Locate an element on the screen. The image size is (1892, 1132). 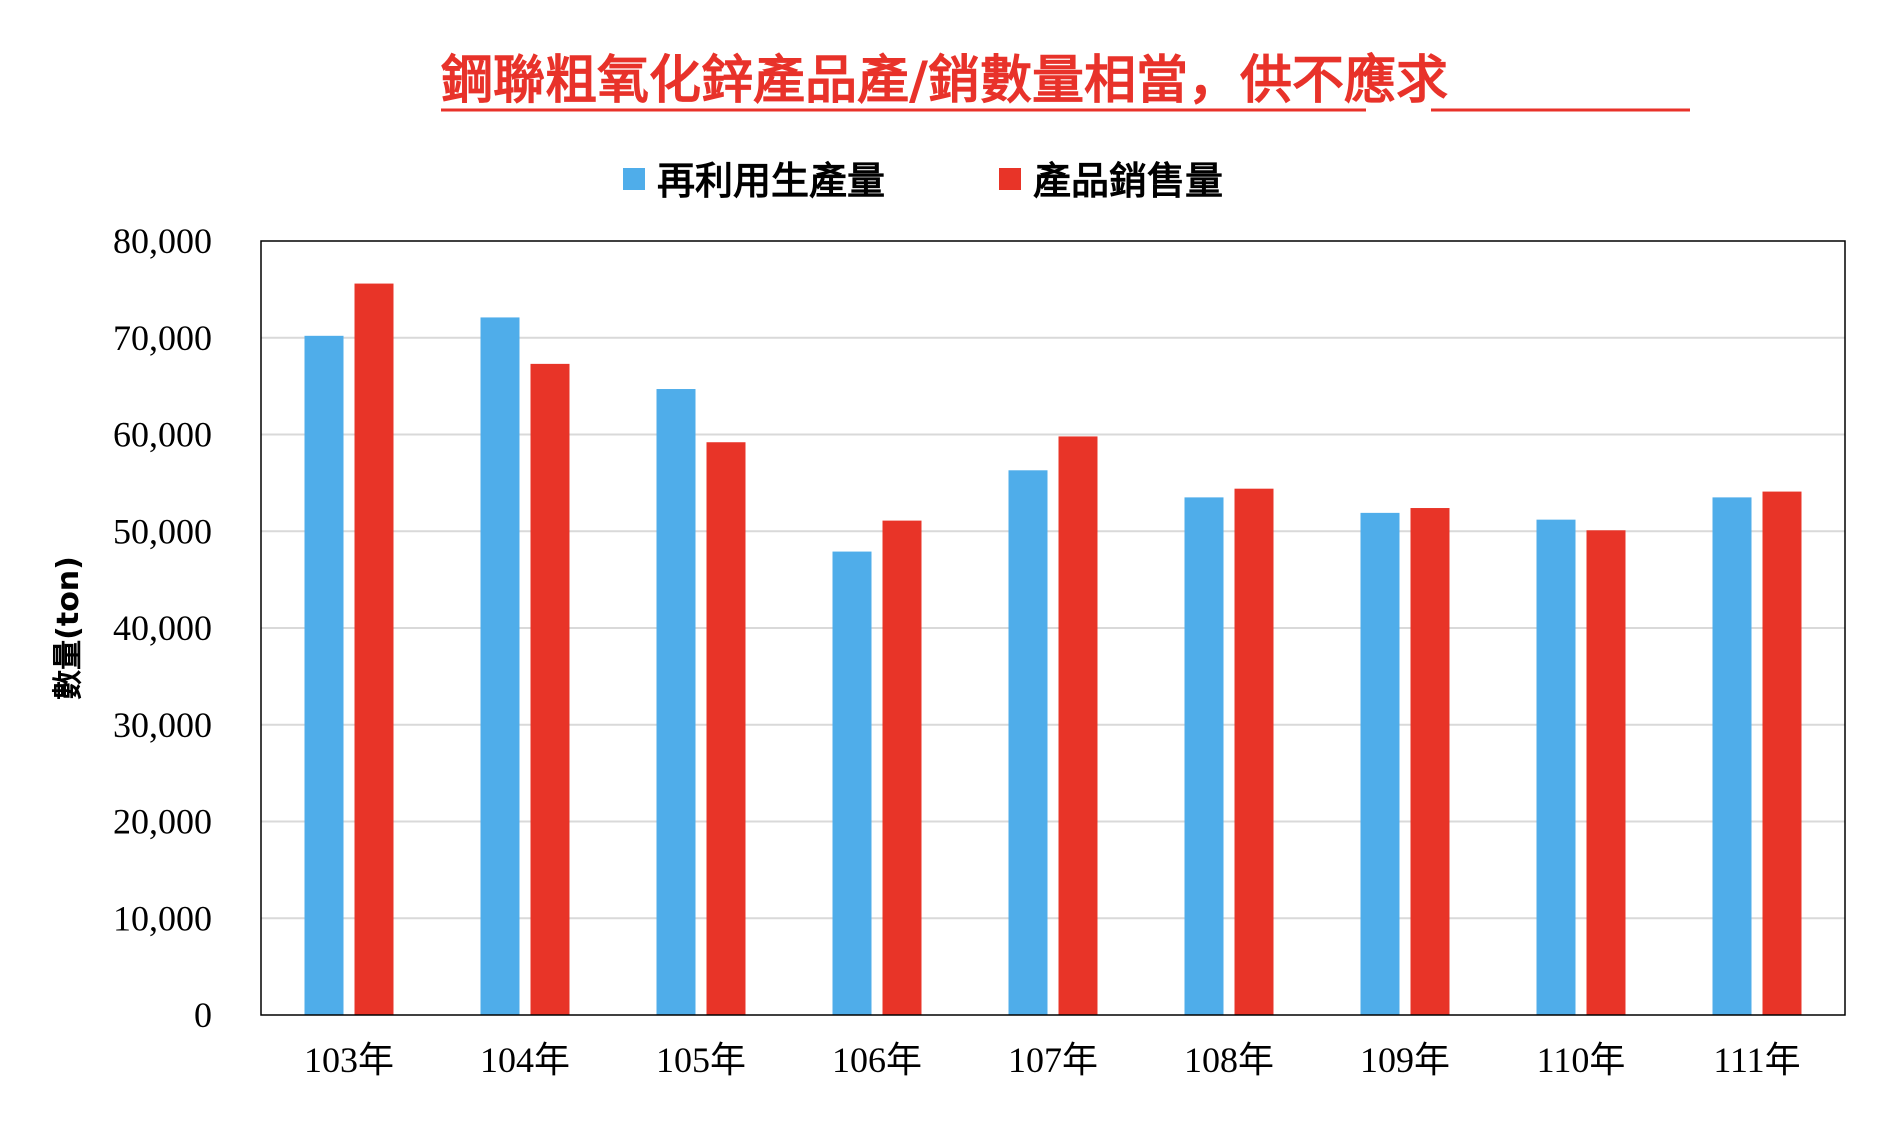
bar-production-109年 is located at coordinates (1380, 763).